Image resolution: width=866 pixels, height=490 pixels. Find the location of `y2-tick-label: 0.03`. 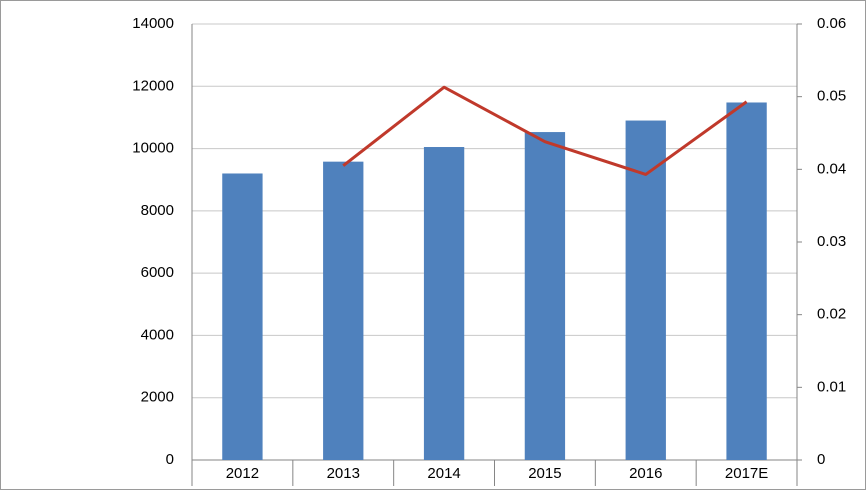

y2-tick-label: 0.03 is located at coordinates (831, 241).